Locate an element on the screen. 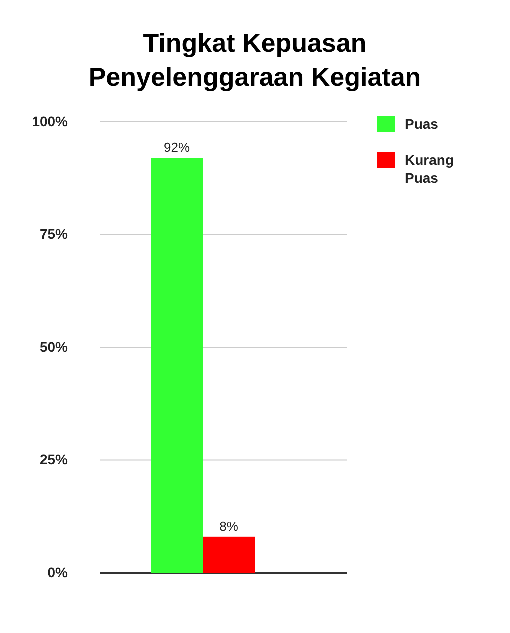 This screenshot has width=510, height=633. y-tick-label: 75% is located at coordinates (54, 234).